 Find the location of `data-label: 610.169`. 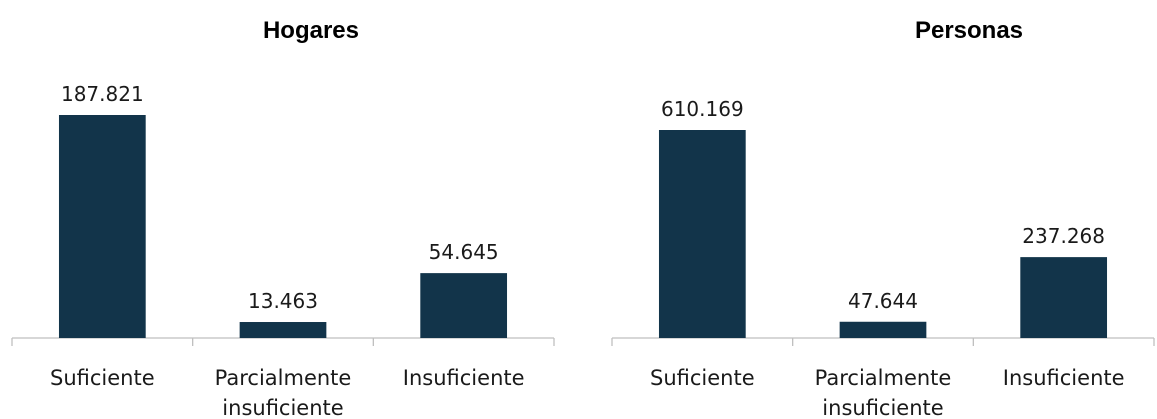

data-label: 610.169 is located at coordinates (702, 109).